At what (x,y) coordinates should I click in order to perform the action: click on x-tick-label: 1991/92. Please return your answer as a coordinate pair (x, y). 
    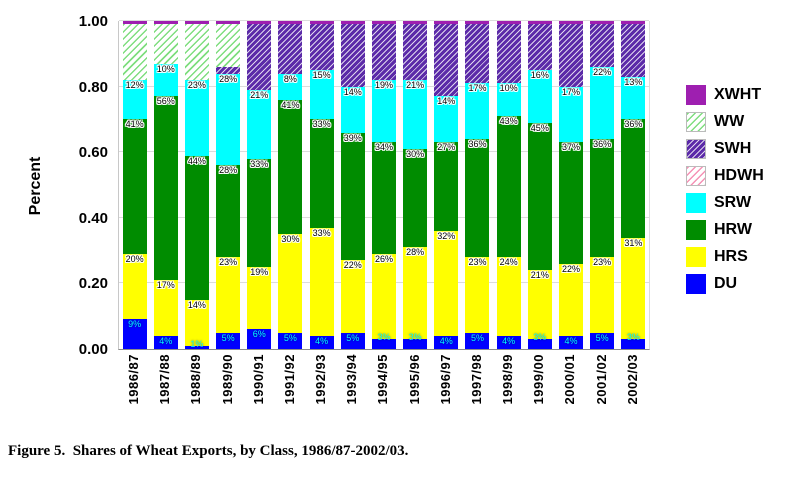
    Looking at the image, I should click on (289, 379).